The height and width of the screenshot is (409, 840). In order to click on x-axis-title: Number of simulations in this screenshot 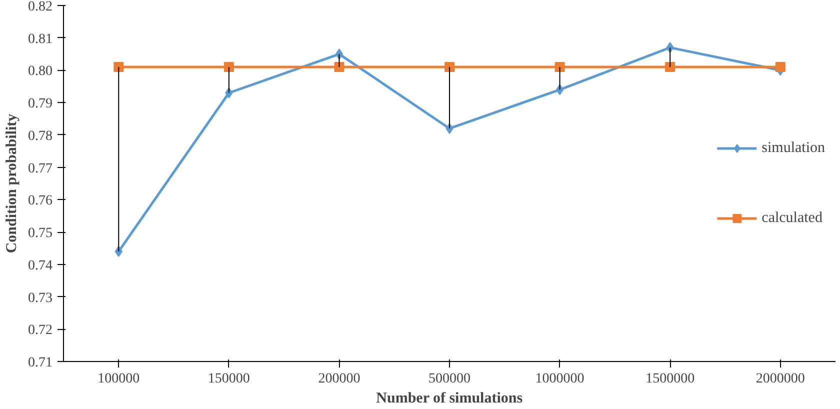, I will do `click(449, 398)`.